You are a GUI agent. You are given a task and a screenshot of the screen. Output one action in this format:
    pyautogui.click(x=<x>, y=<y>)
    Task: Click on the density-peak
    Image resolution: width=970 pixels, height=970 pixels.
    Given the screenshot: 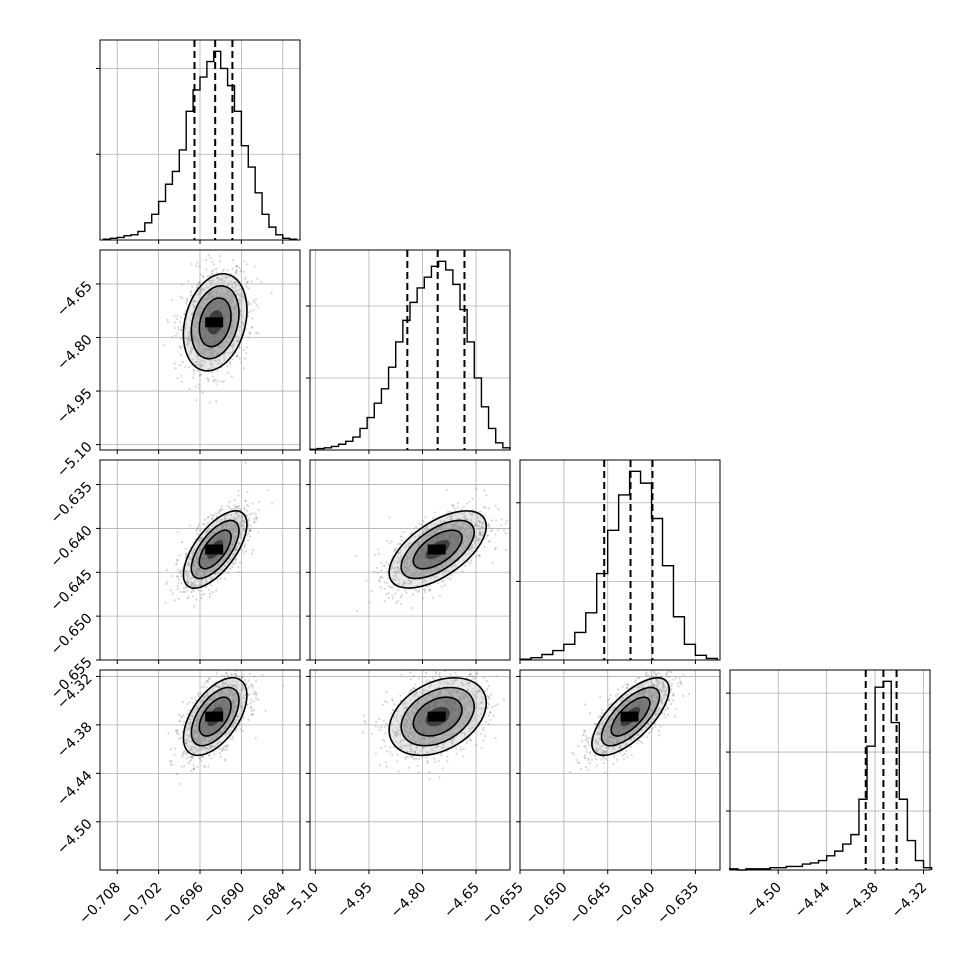 What is the action you would take?
    pyautogui.click(x=214, y=322)
    